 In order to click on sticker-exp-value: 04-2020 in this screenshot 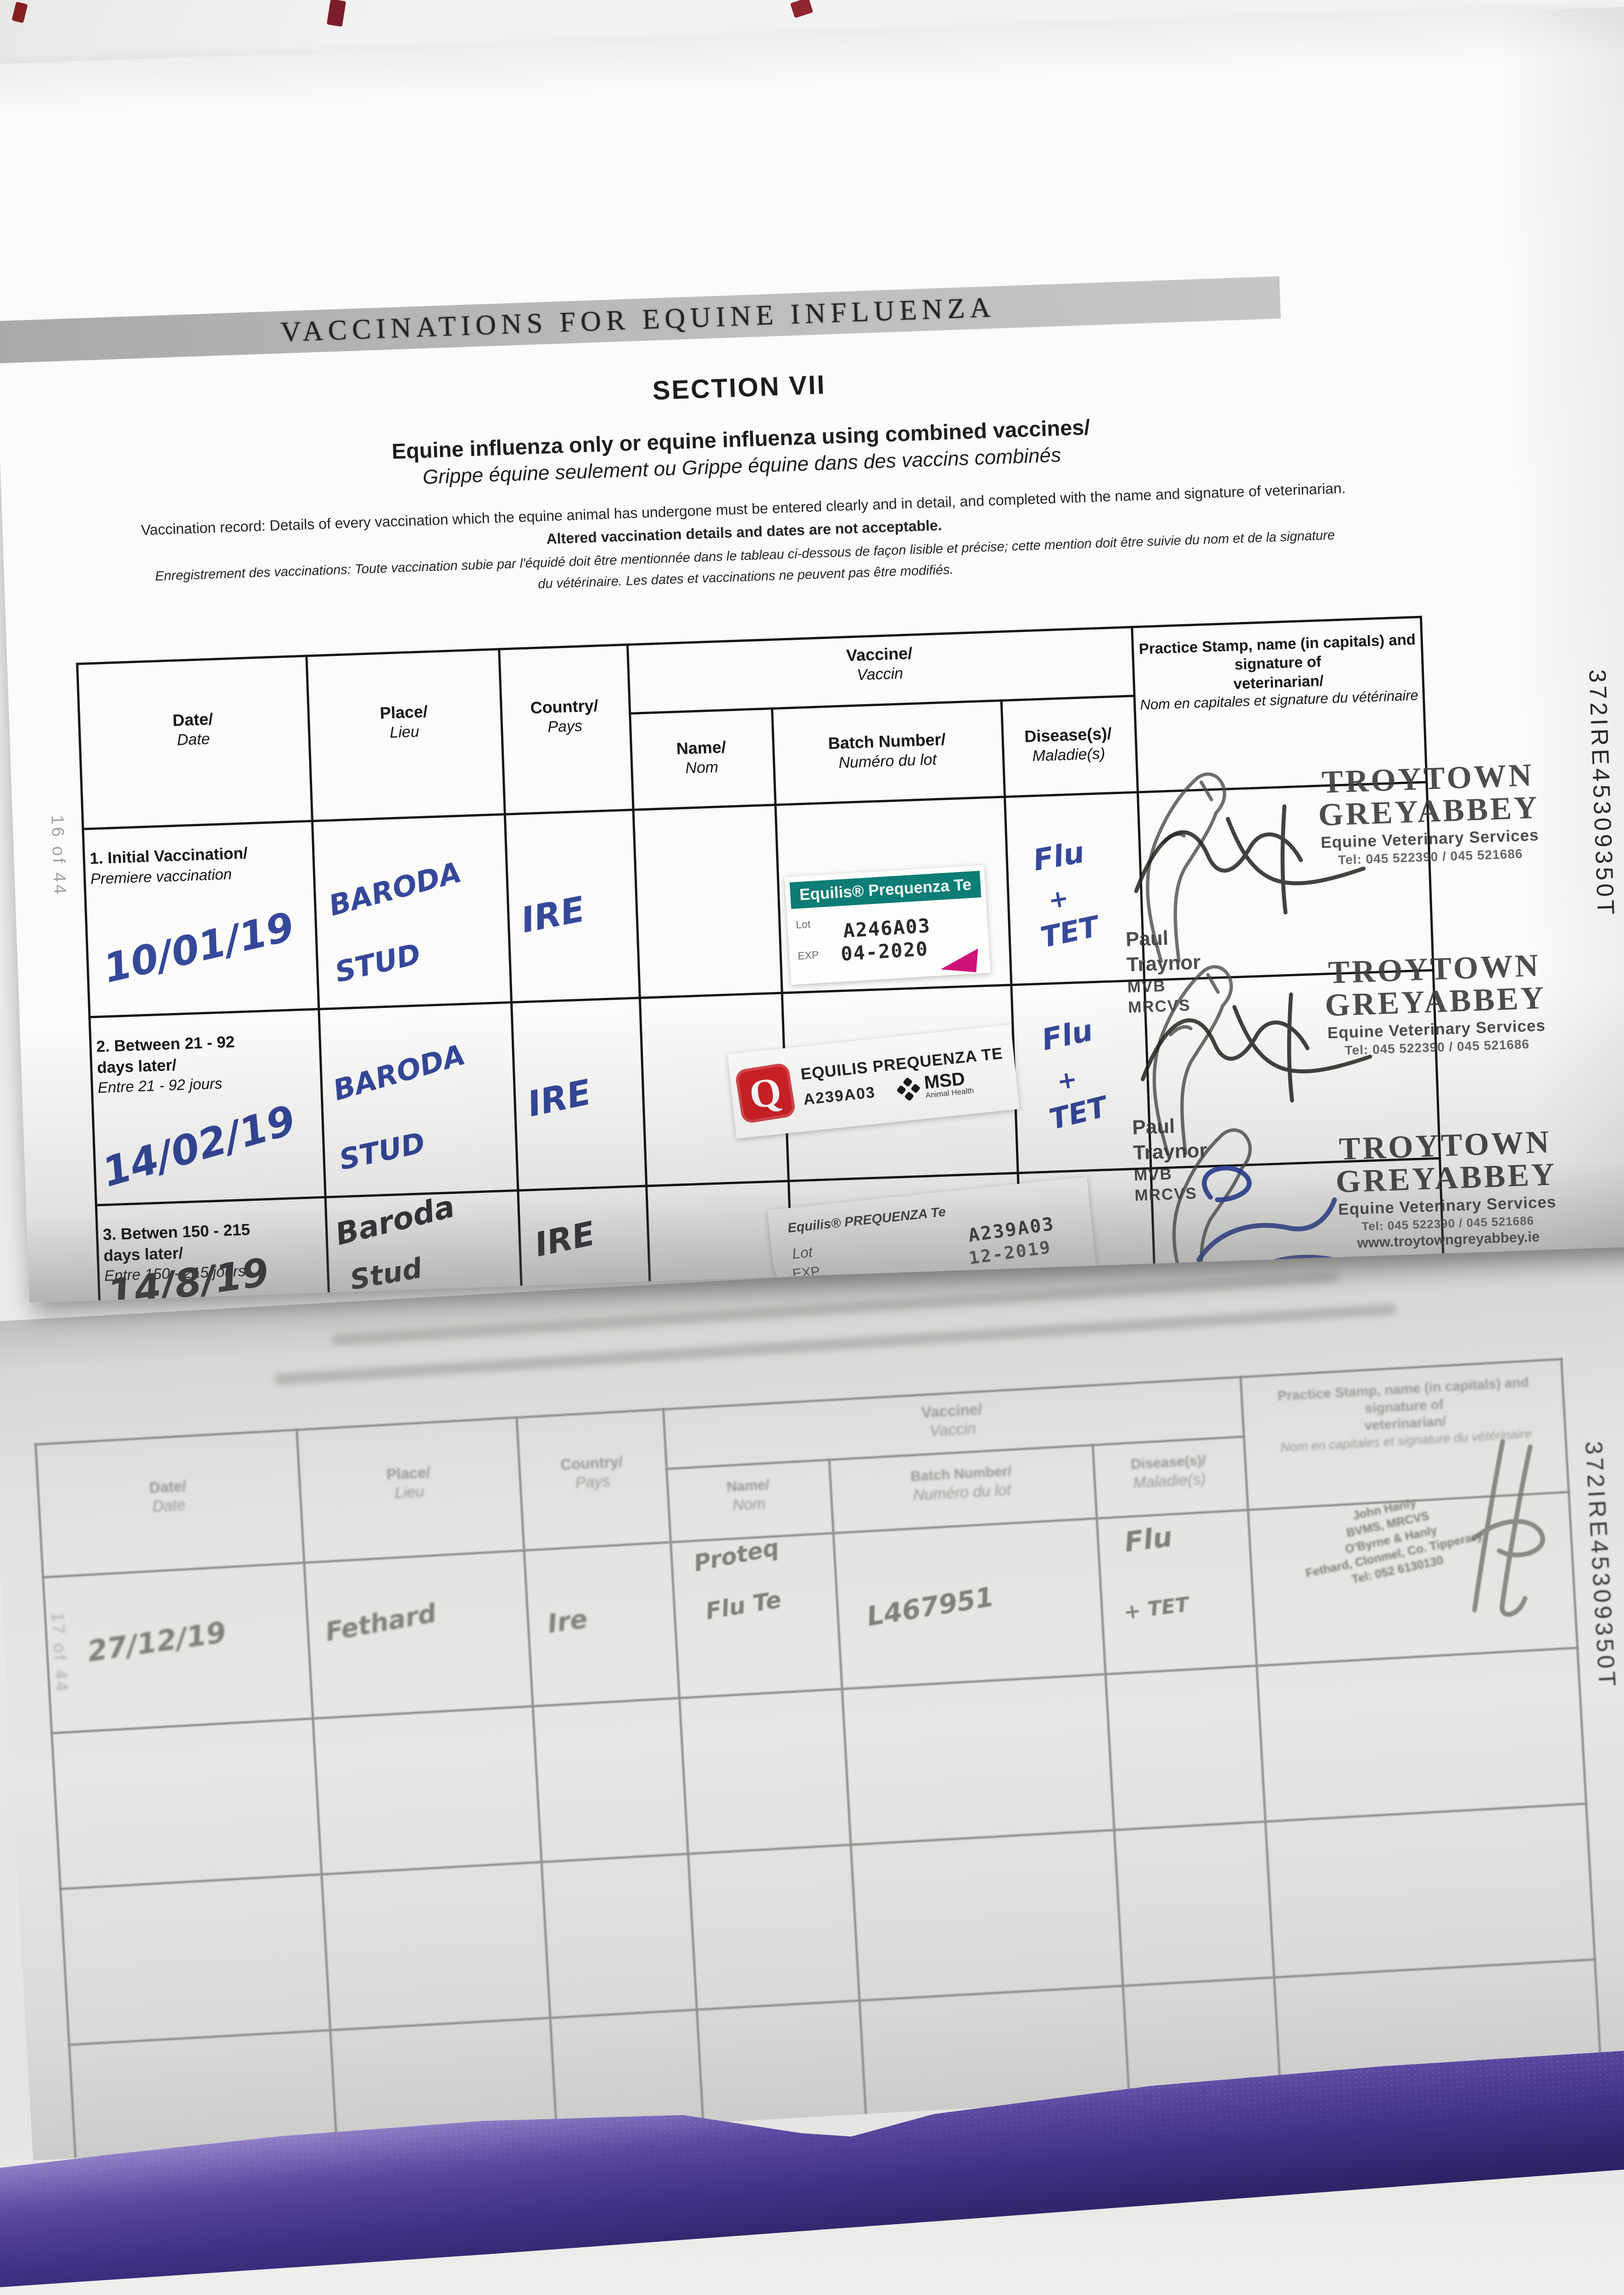, I will do `click(884, 951)`.